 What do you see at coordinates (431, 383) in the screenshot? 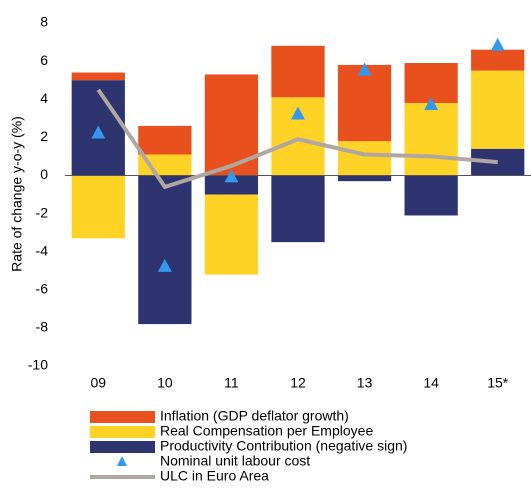
I see `x-tick-label: 14` at bounding box center [431, 383].